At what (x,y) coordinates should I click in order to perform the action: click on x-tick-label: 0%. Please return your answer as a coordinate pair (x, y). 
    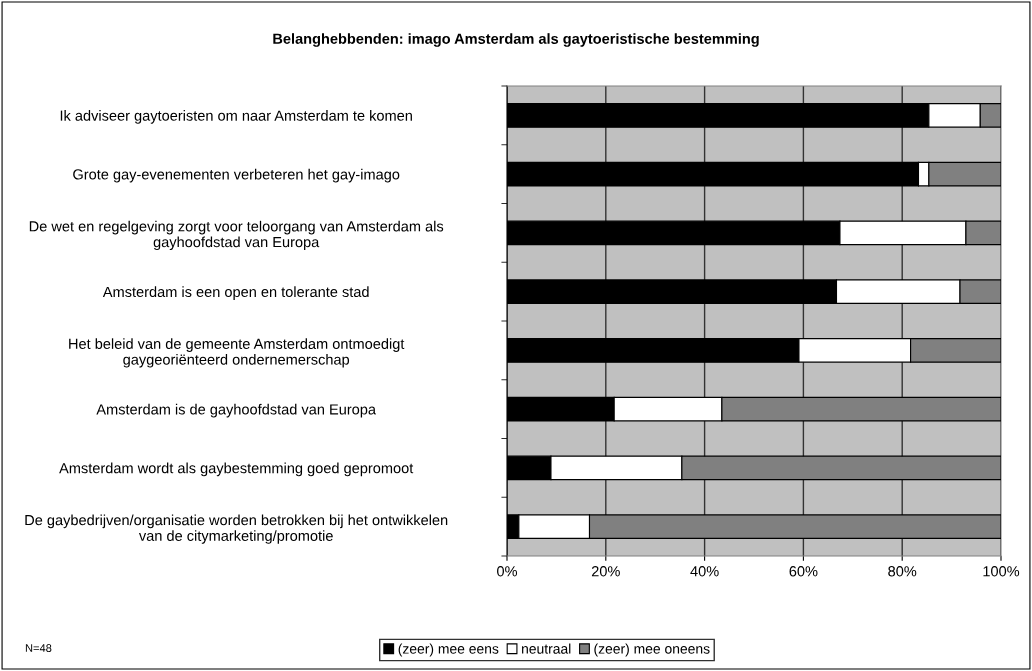
    Looking at the image, I should click on (507, 571).